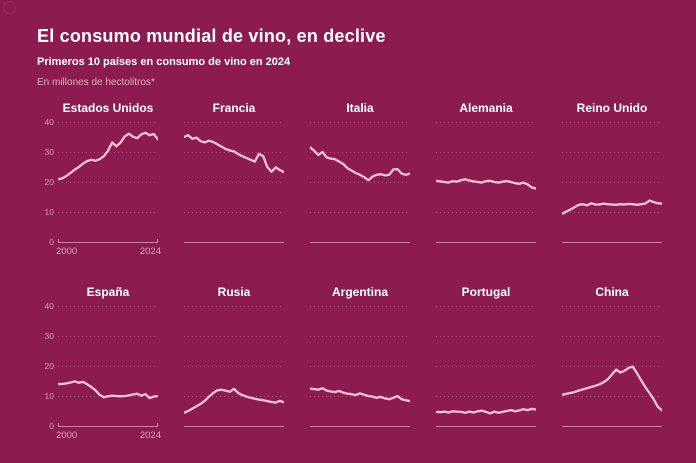  Describe the element at coordinates (486, 292) in the screenshot. I see `chart-title: Portugal` at that location.